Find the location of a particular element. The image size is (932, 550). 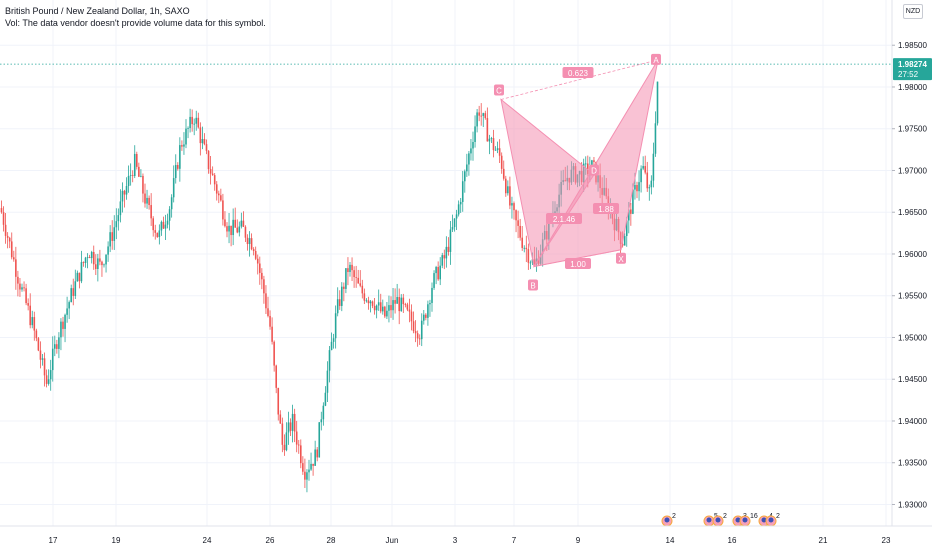

pattern-point-label: C is located at coordinates (499, 91).